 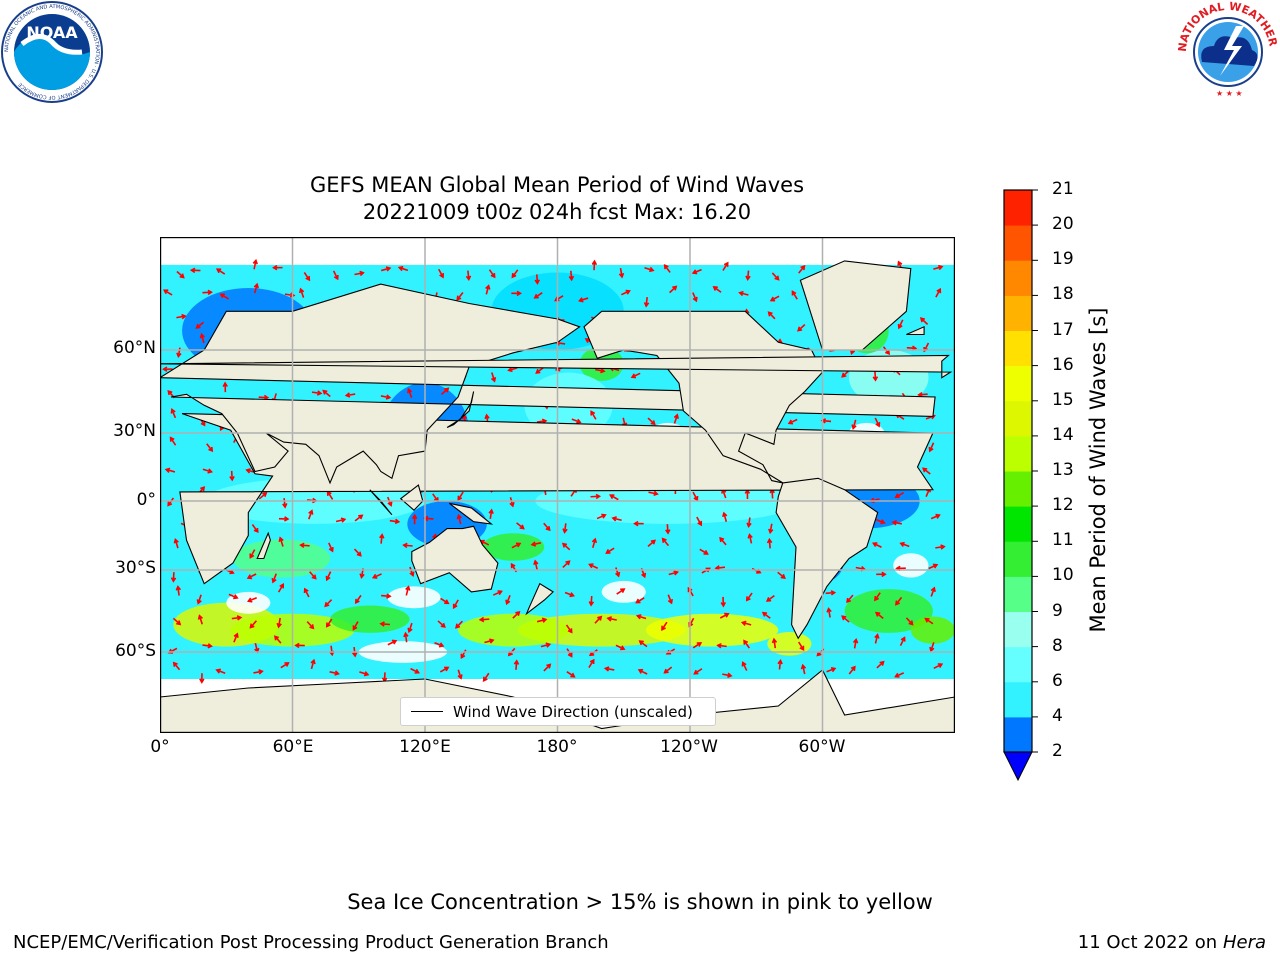 I want to click on y-tick-30n: 30°N, so click(x=134, y=431).